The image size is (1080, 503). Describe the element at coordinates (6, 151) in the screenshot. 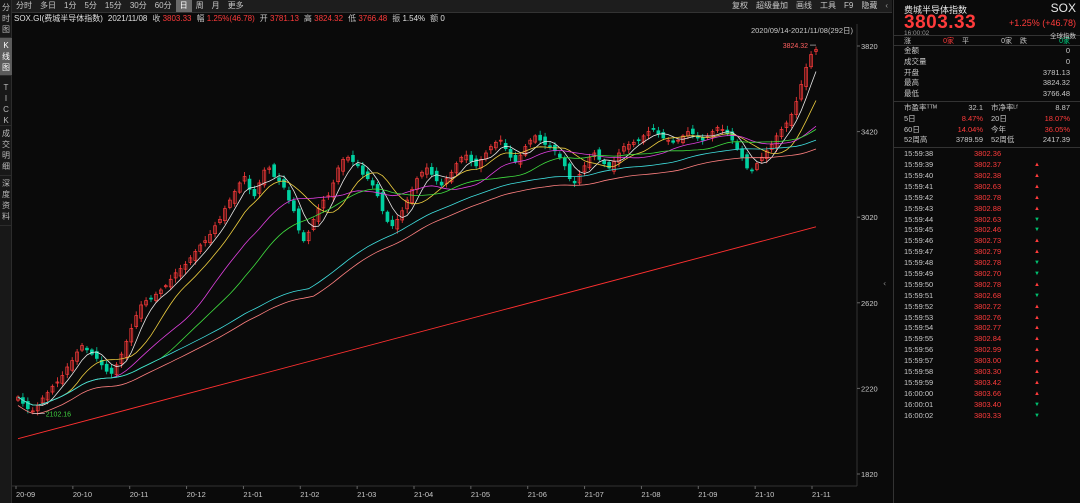

I see `tab-trade-details: 成 交 明 细` at that location.